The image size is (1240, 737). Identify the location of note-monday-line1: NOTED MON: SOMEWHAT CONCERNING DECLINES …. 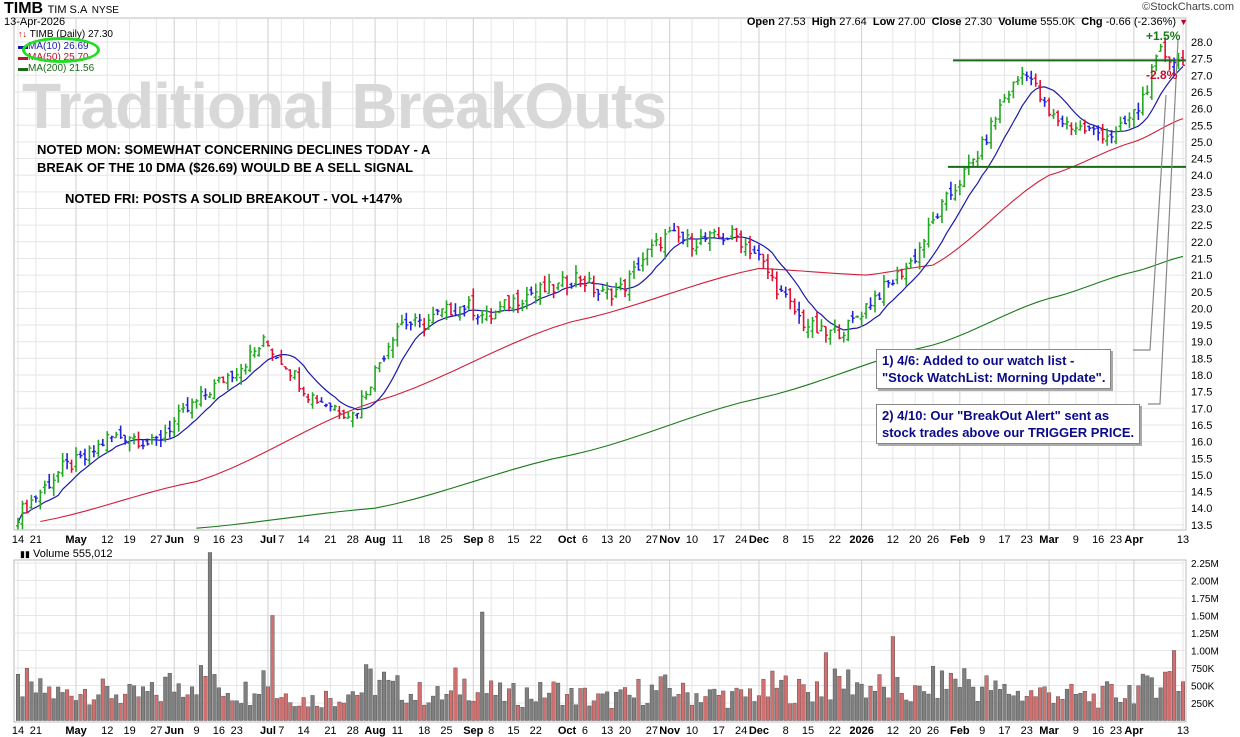
(234, 149).